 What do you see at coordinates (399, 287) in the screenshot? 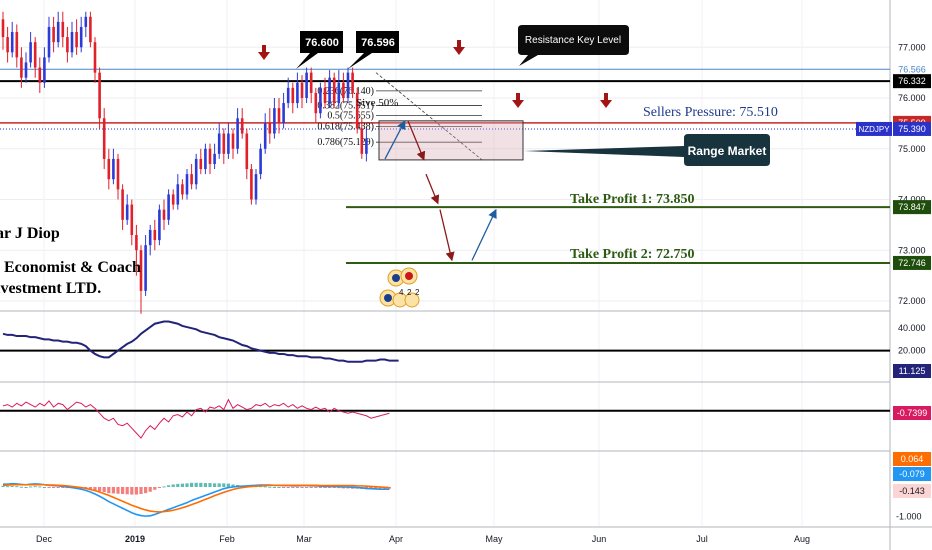
I see `economic-events: 4 2 2` at bounding box center [399, 287].